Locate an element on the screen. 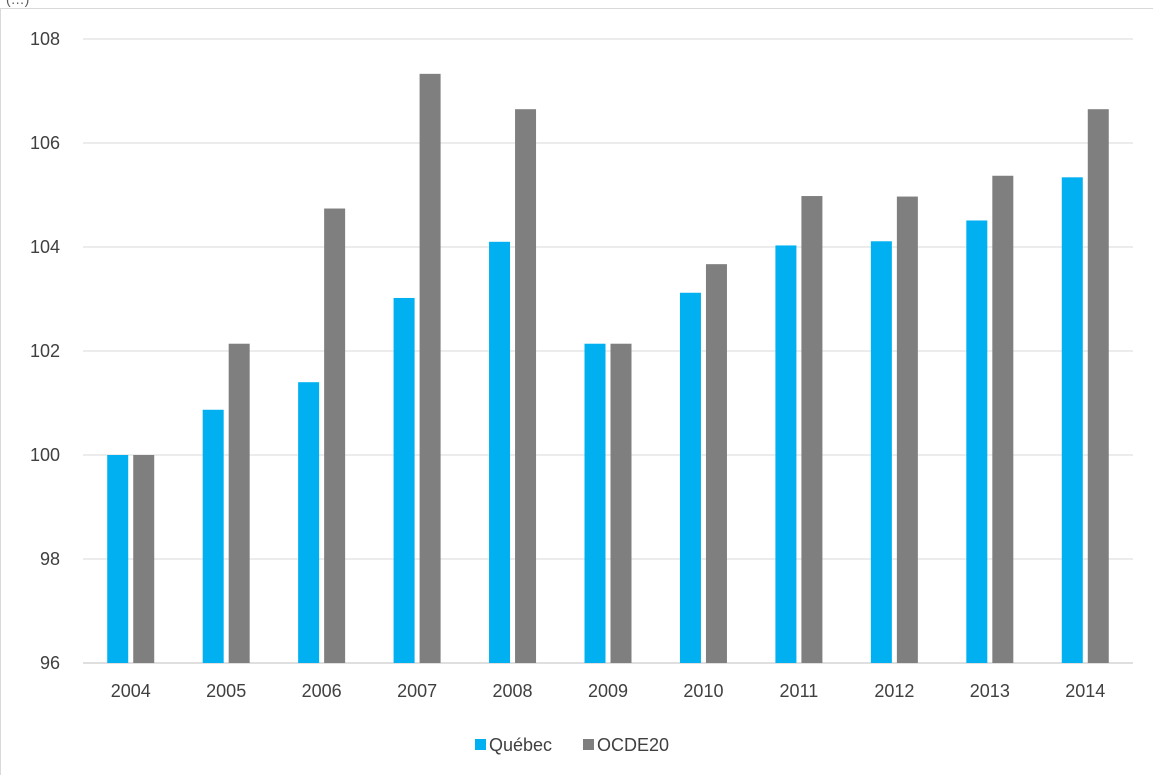 The image size is (1154, 776). bar-québec-2009 is located at coordinates (595, 503).